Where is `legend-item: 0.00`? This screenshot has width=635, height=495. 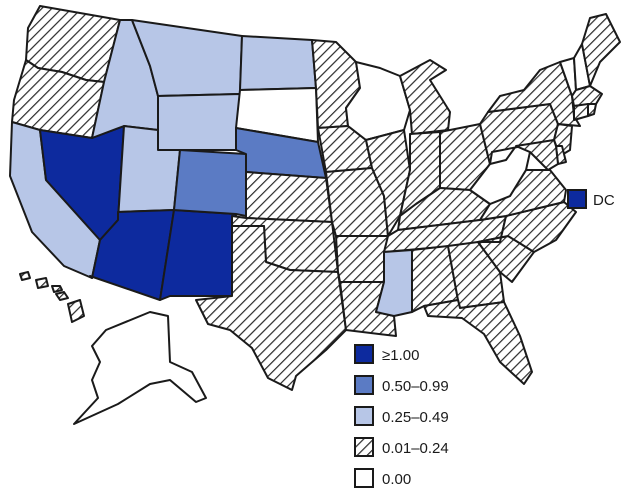 legend-item: 0.00 is located at coordinates (382, 478).